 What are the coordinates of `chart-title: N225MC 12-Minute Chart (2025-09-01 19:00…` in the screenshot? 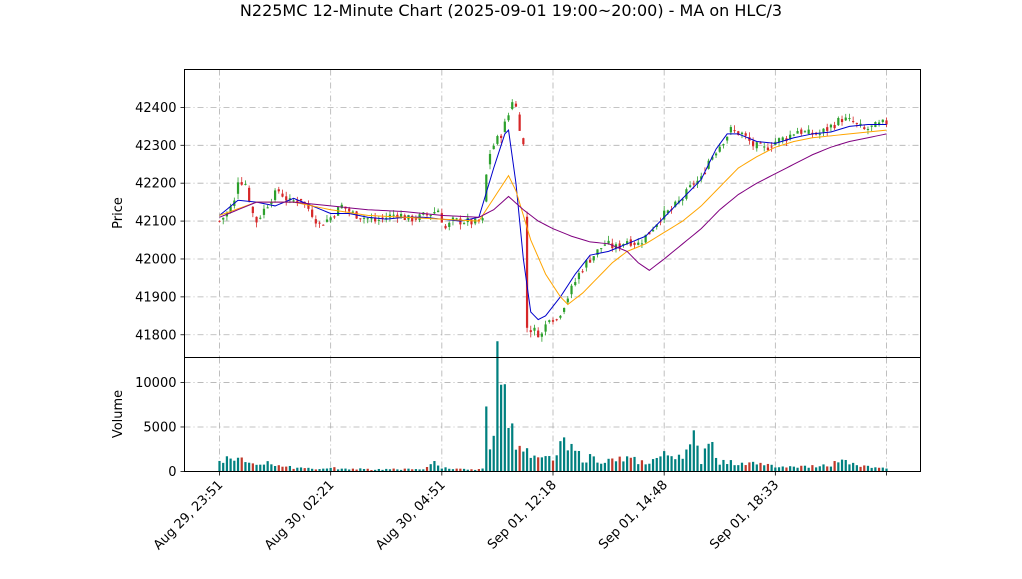 It's located at (511, 10).